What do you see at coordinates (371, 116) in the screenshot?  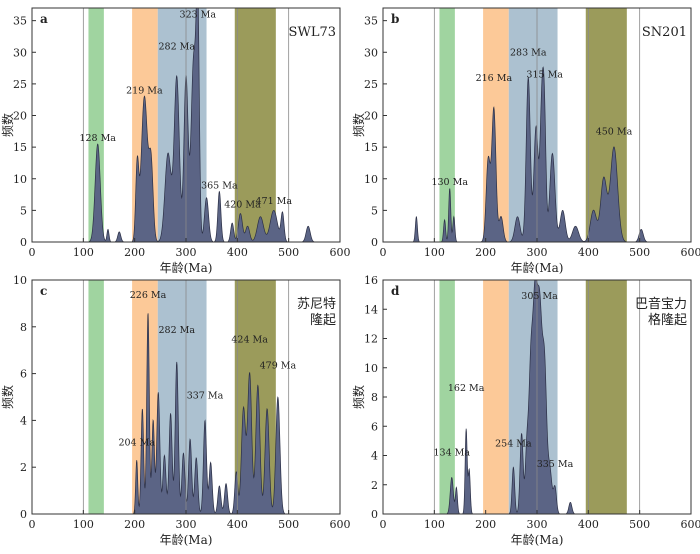 I see `y-tick-label: 20` at bounding box center [371, 116].